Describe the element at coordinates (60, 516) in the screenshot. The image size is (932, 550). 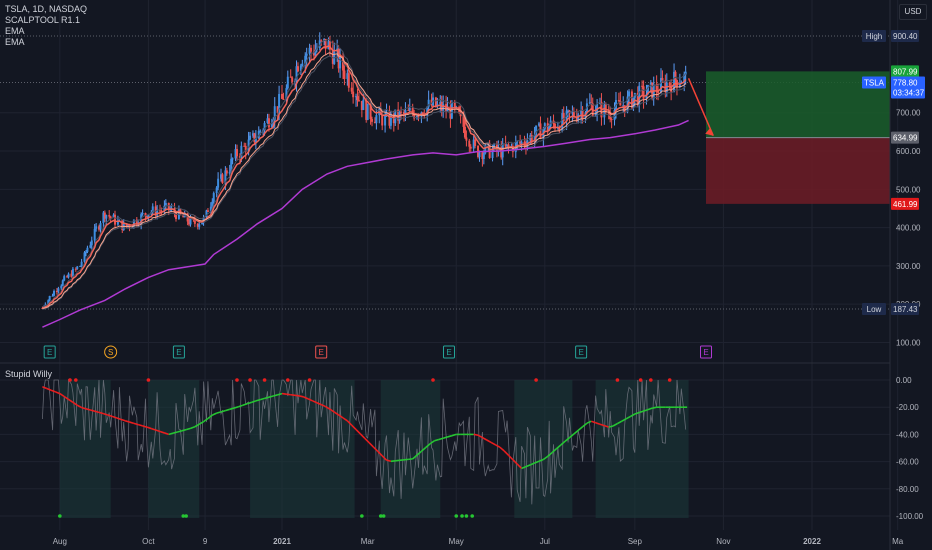
I see `oversold-dot` at that location.